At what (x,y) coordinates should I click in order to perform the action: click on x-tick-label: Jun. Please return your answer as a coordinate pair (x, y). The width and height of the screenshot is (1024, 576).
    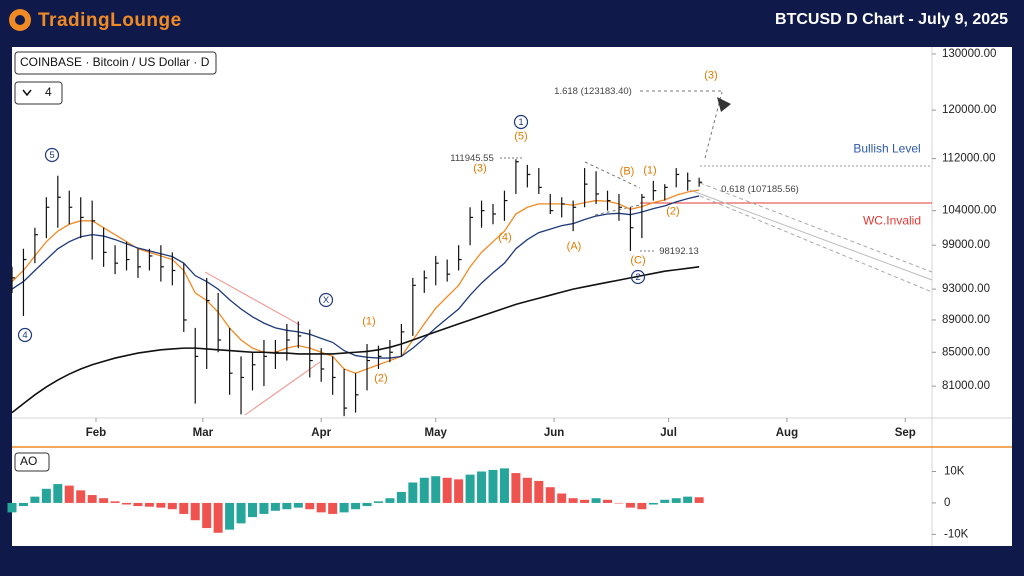
    Looking at the image, I should click on (554, 433).